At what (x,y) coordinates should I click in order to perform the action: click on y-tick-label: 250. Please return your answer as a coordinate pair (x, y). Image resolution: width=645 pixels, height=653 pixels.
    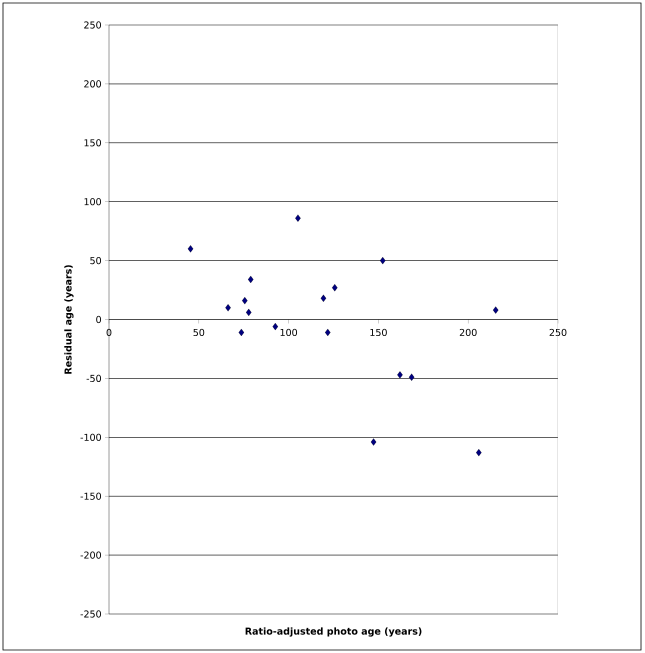
    Looking at the image, I should click on (92, 25).